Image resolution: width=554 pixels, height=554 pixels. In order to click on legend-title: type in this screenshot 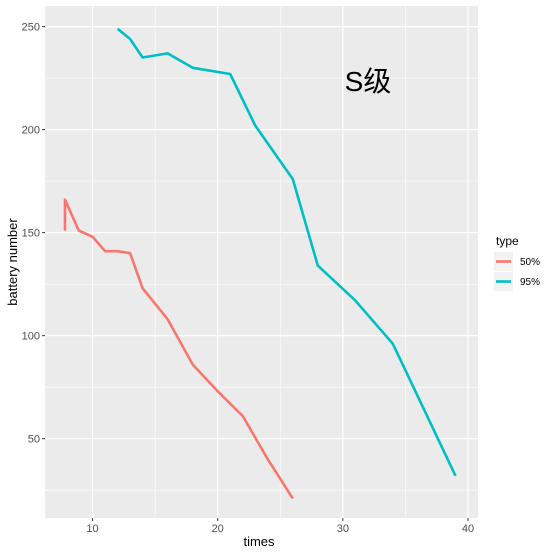, I will do `click(507, 241)`.